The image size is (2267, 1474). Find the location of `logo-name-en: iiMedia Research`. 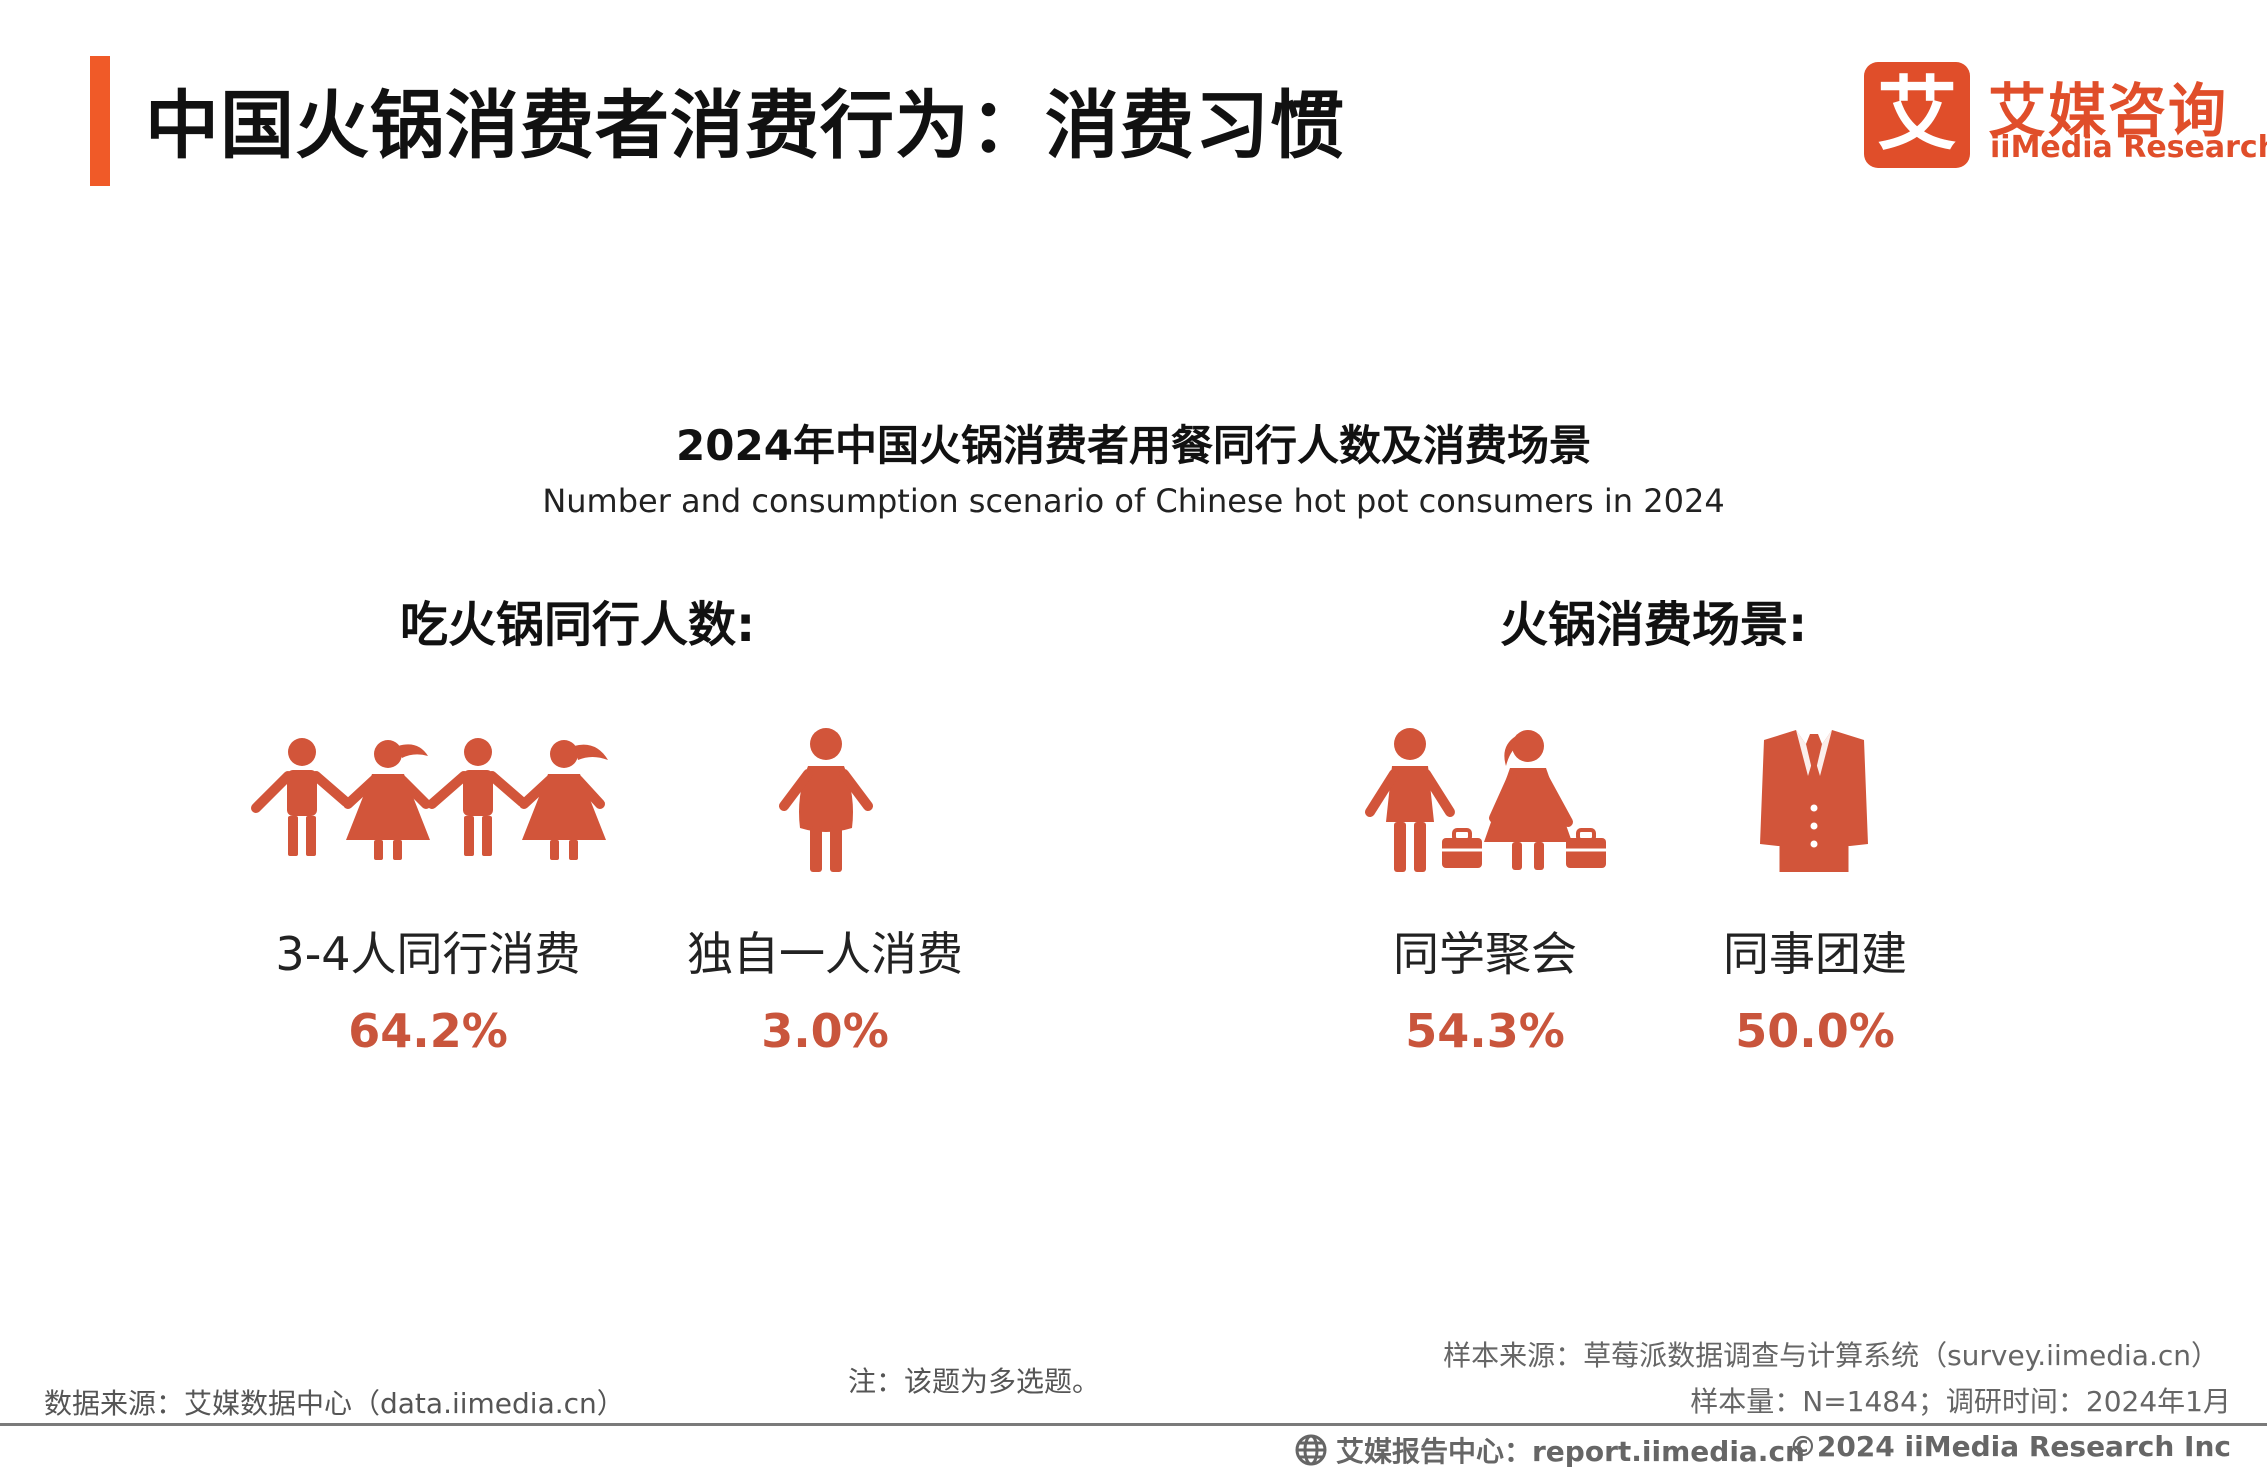

logo-name-en: iiMedia Research is located at coordinates (2128, 147).